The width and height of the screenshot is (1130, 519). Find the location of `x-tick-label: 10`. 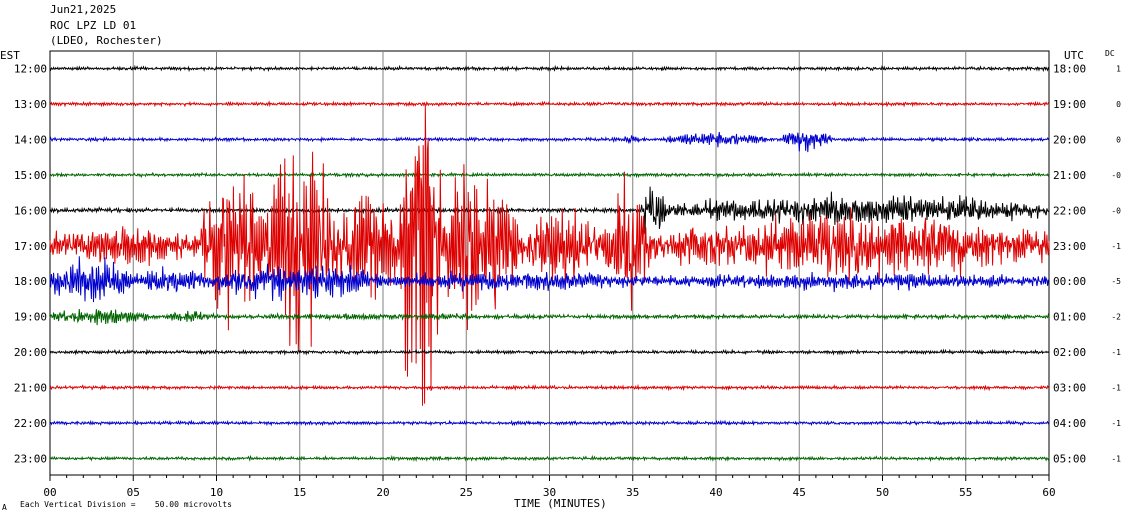

x-tick-label: 10 is located at coordinates (216, 492).